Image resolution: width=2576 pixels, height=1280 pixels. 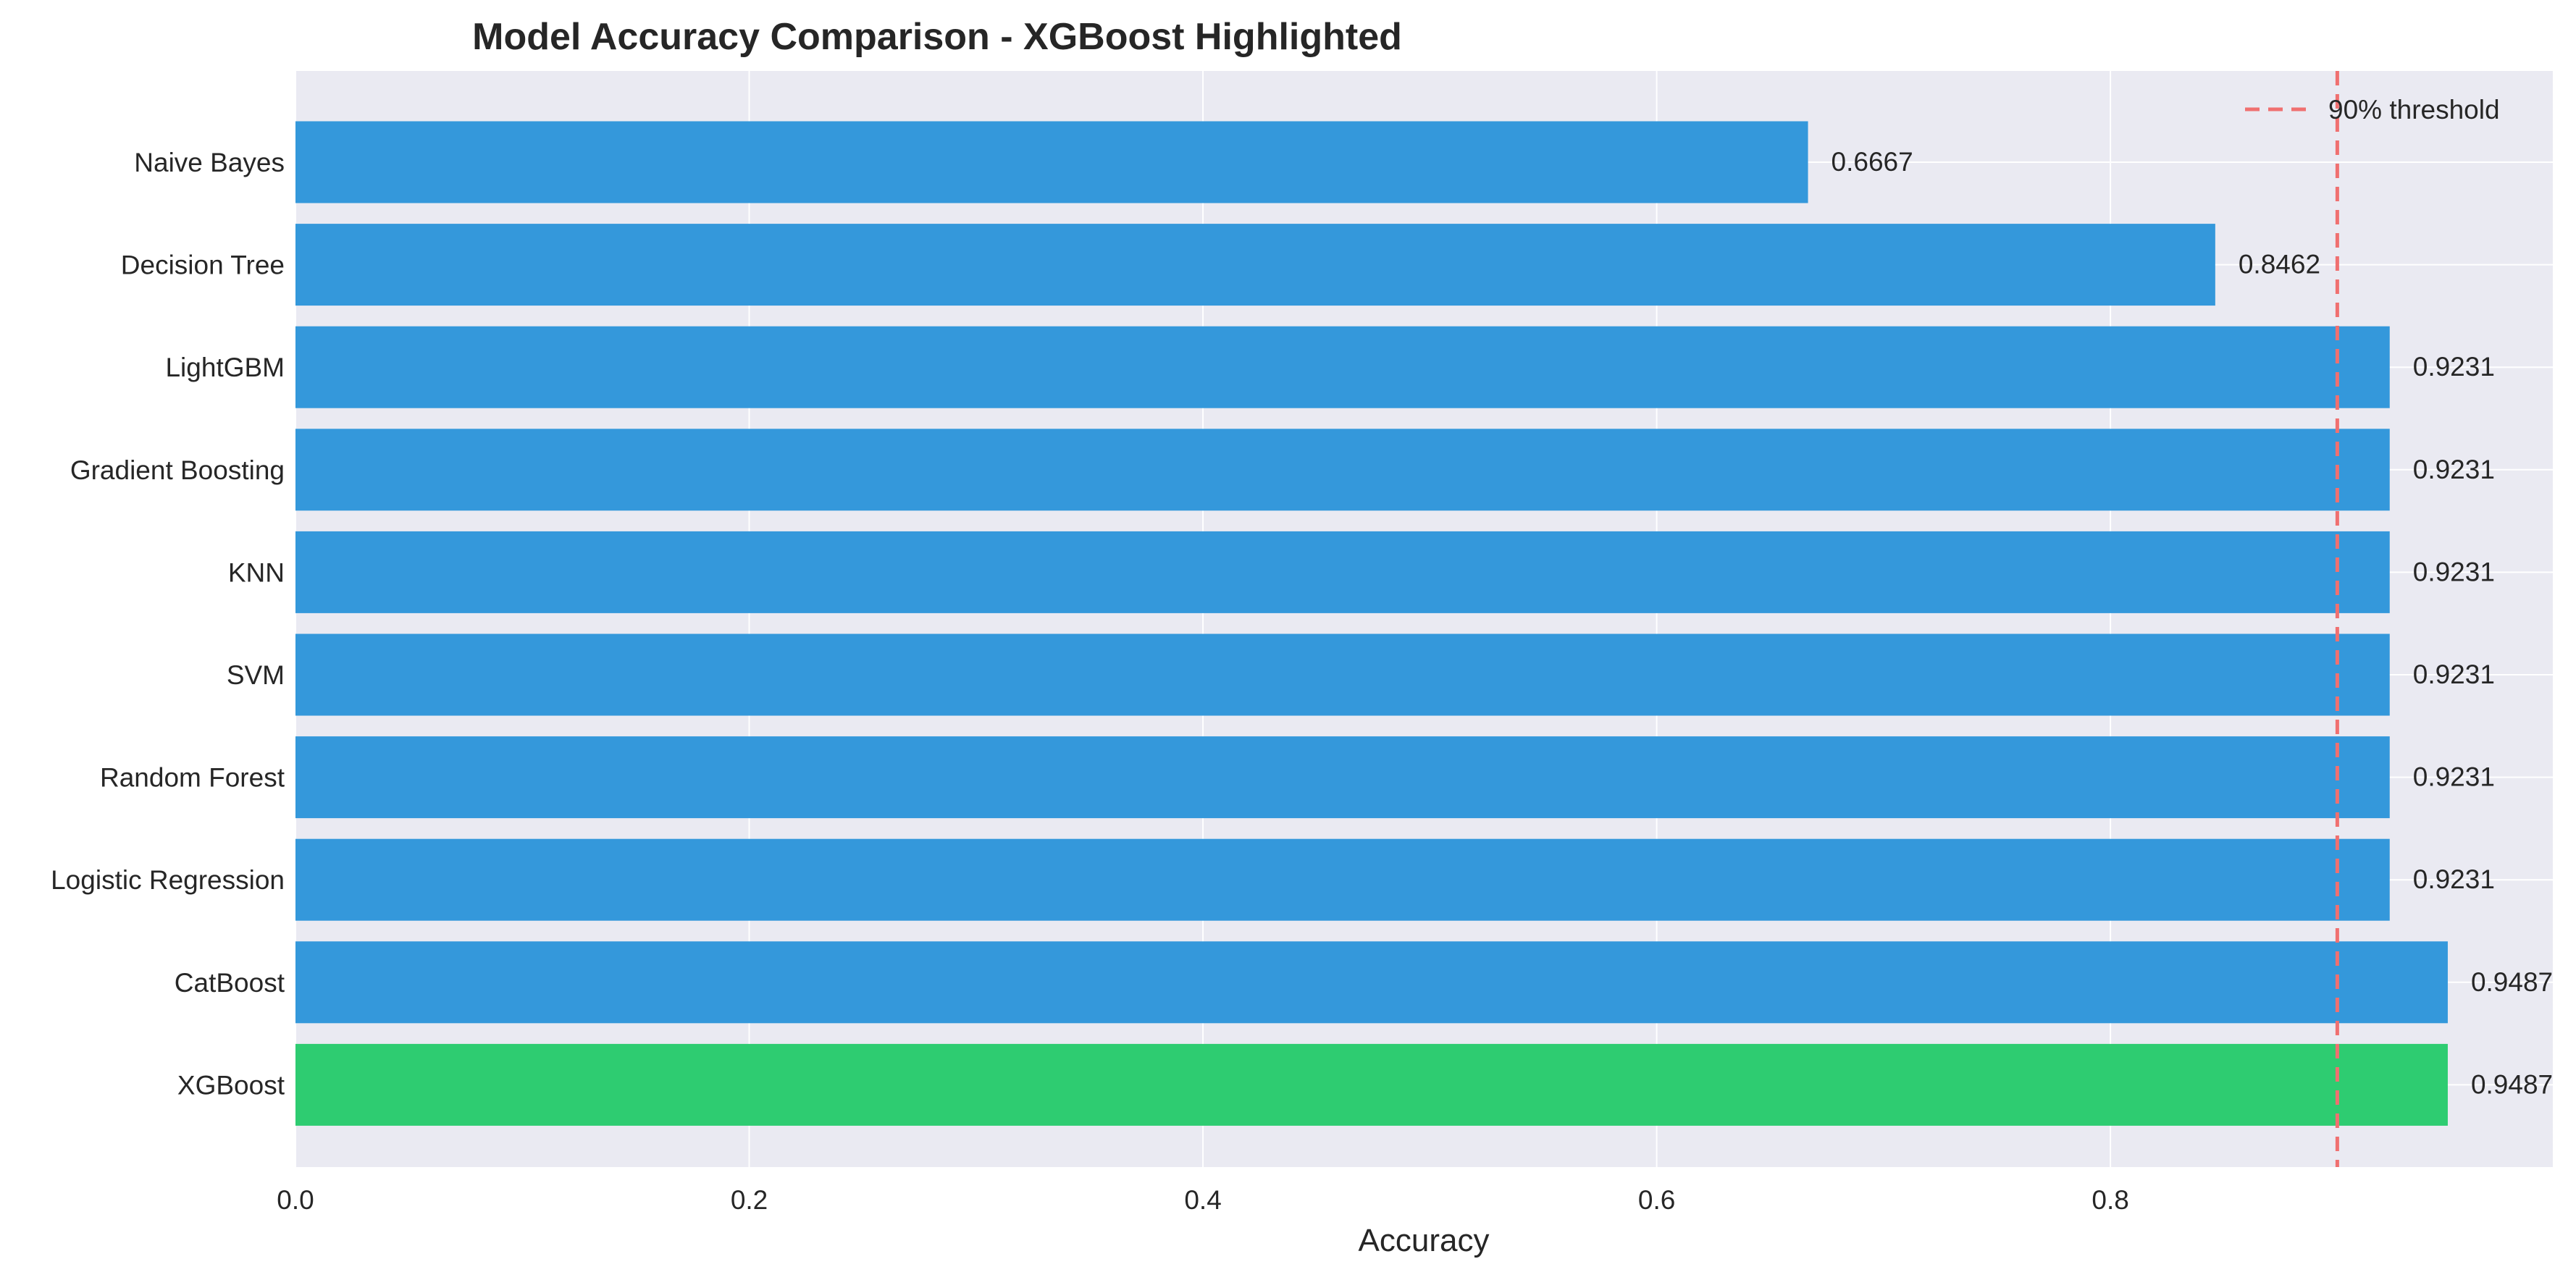 I want to click on y-tick-label-2: LightGBM, so click(x=225, y=368).